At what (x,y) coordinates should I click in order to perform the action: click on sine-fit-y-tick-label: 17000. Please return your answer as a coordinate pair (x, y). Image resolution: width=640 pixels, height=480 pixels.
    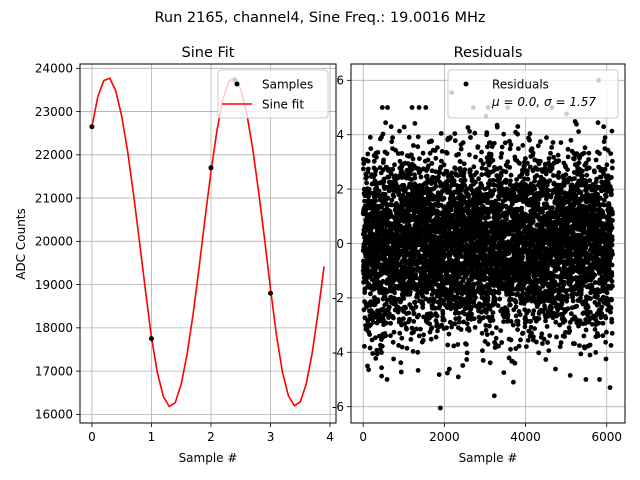
    Looking at the image, I should click on (54, 371).